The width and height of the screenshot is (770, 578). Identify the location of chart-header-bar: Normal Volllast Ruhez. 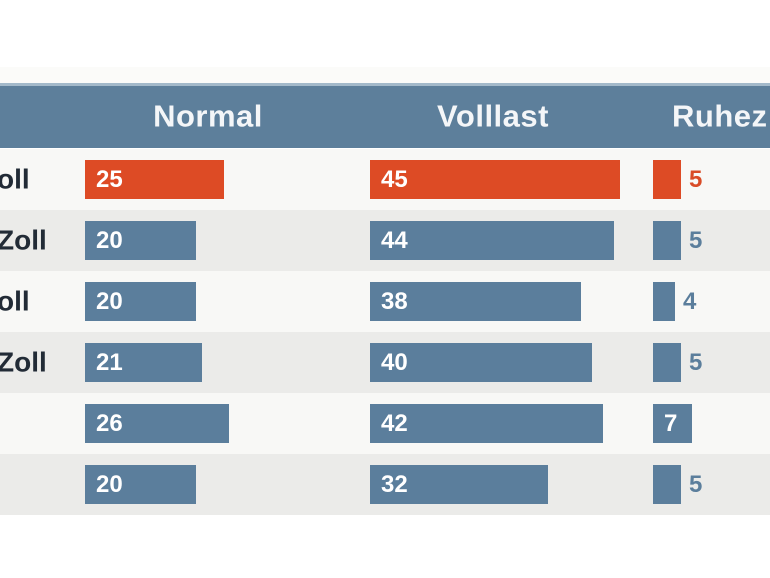
(385, 115).